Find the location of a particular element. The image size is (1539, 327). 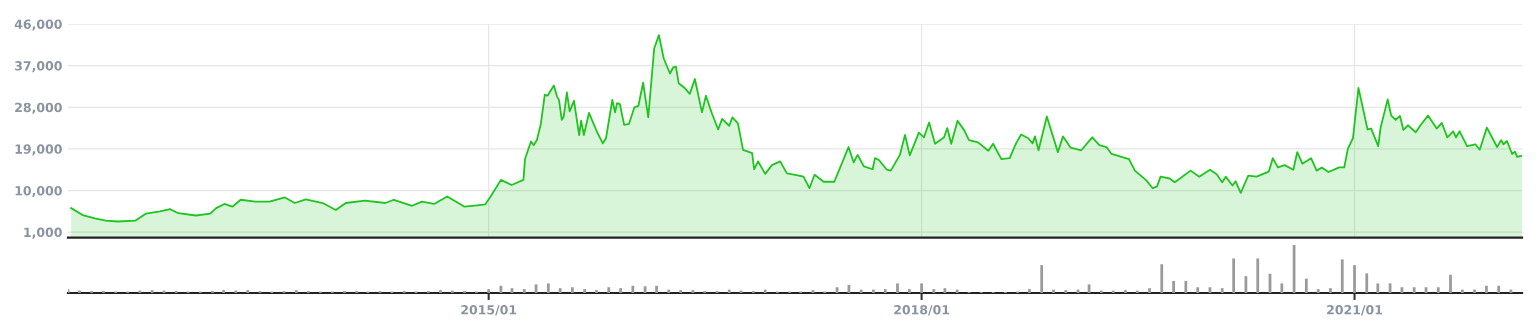

y-tick-label: 1,000 is located at coordinates (43, 233).